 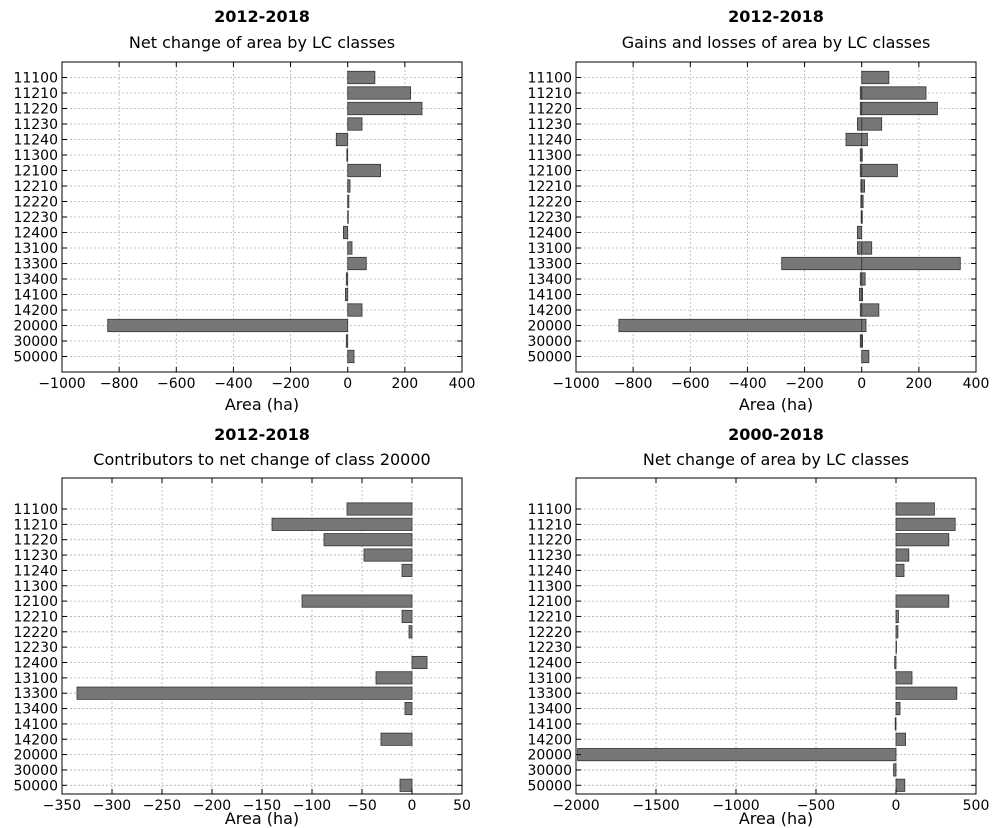 What do you see at coordinates (655, 806) in the screenshot?
I see `x-tick-label: −1500` at bounding box center [655, 806].